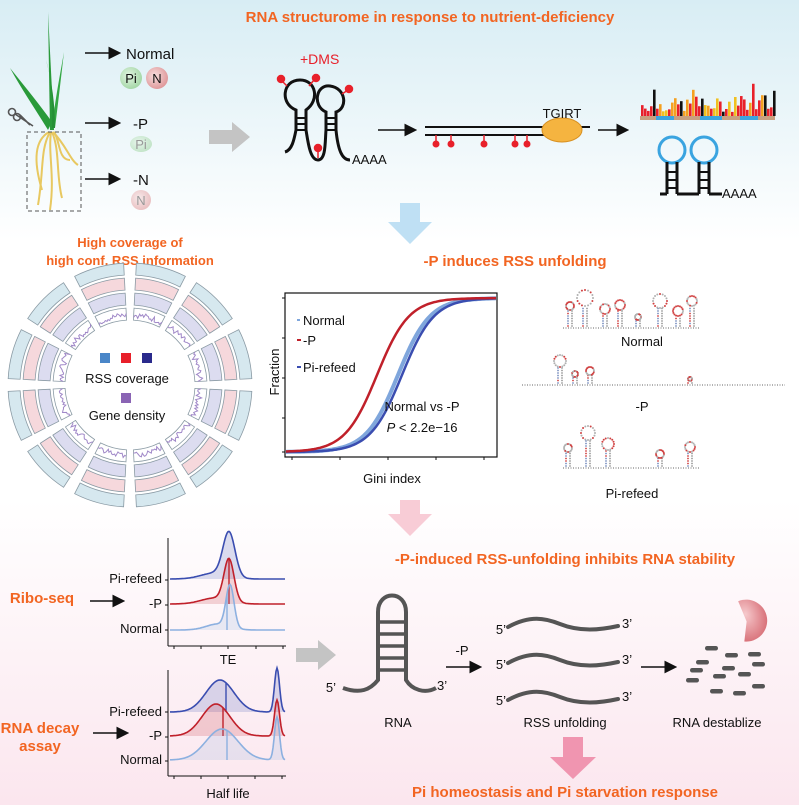 This screenshot has height=810, width=799. What do you see at coordinates (329, 367) in the screenshot?
I see `cdf-legend-pi-refeed: Pi-refeed` at bounding box center [329, 367].